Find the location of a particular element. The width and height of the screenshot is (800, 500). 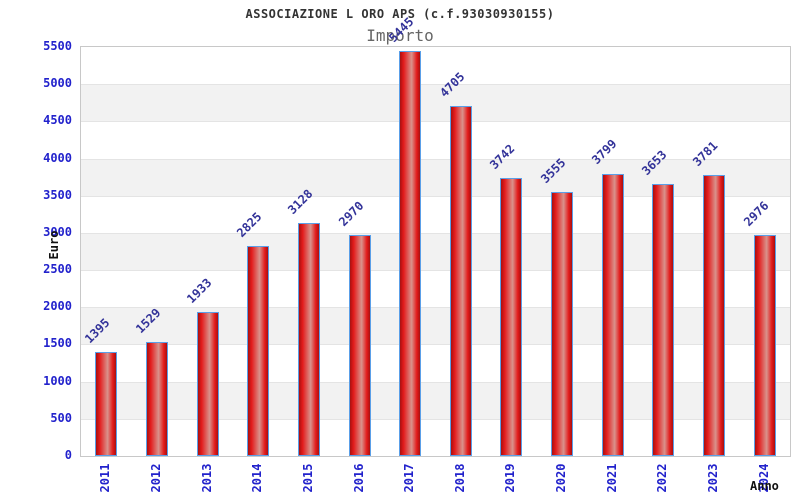

y-tick-label-2500: 2500 is located at coordinates (57, 269).